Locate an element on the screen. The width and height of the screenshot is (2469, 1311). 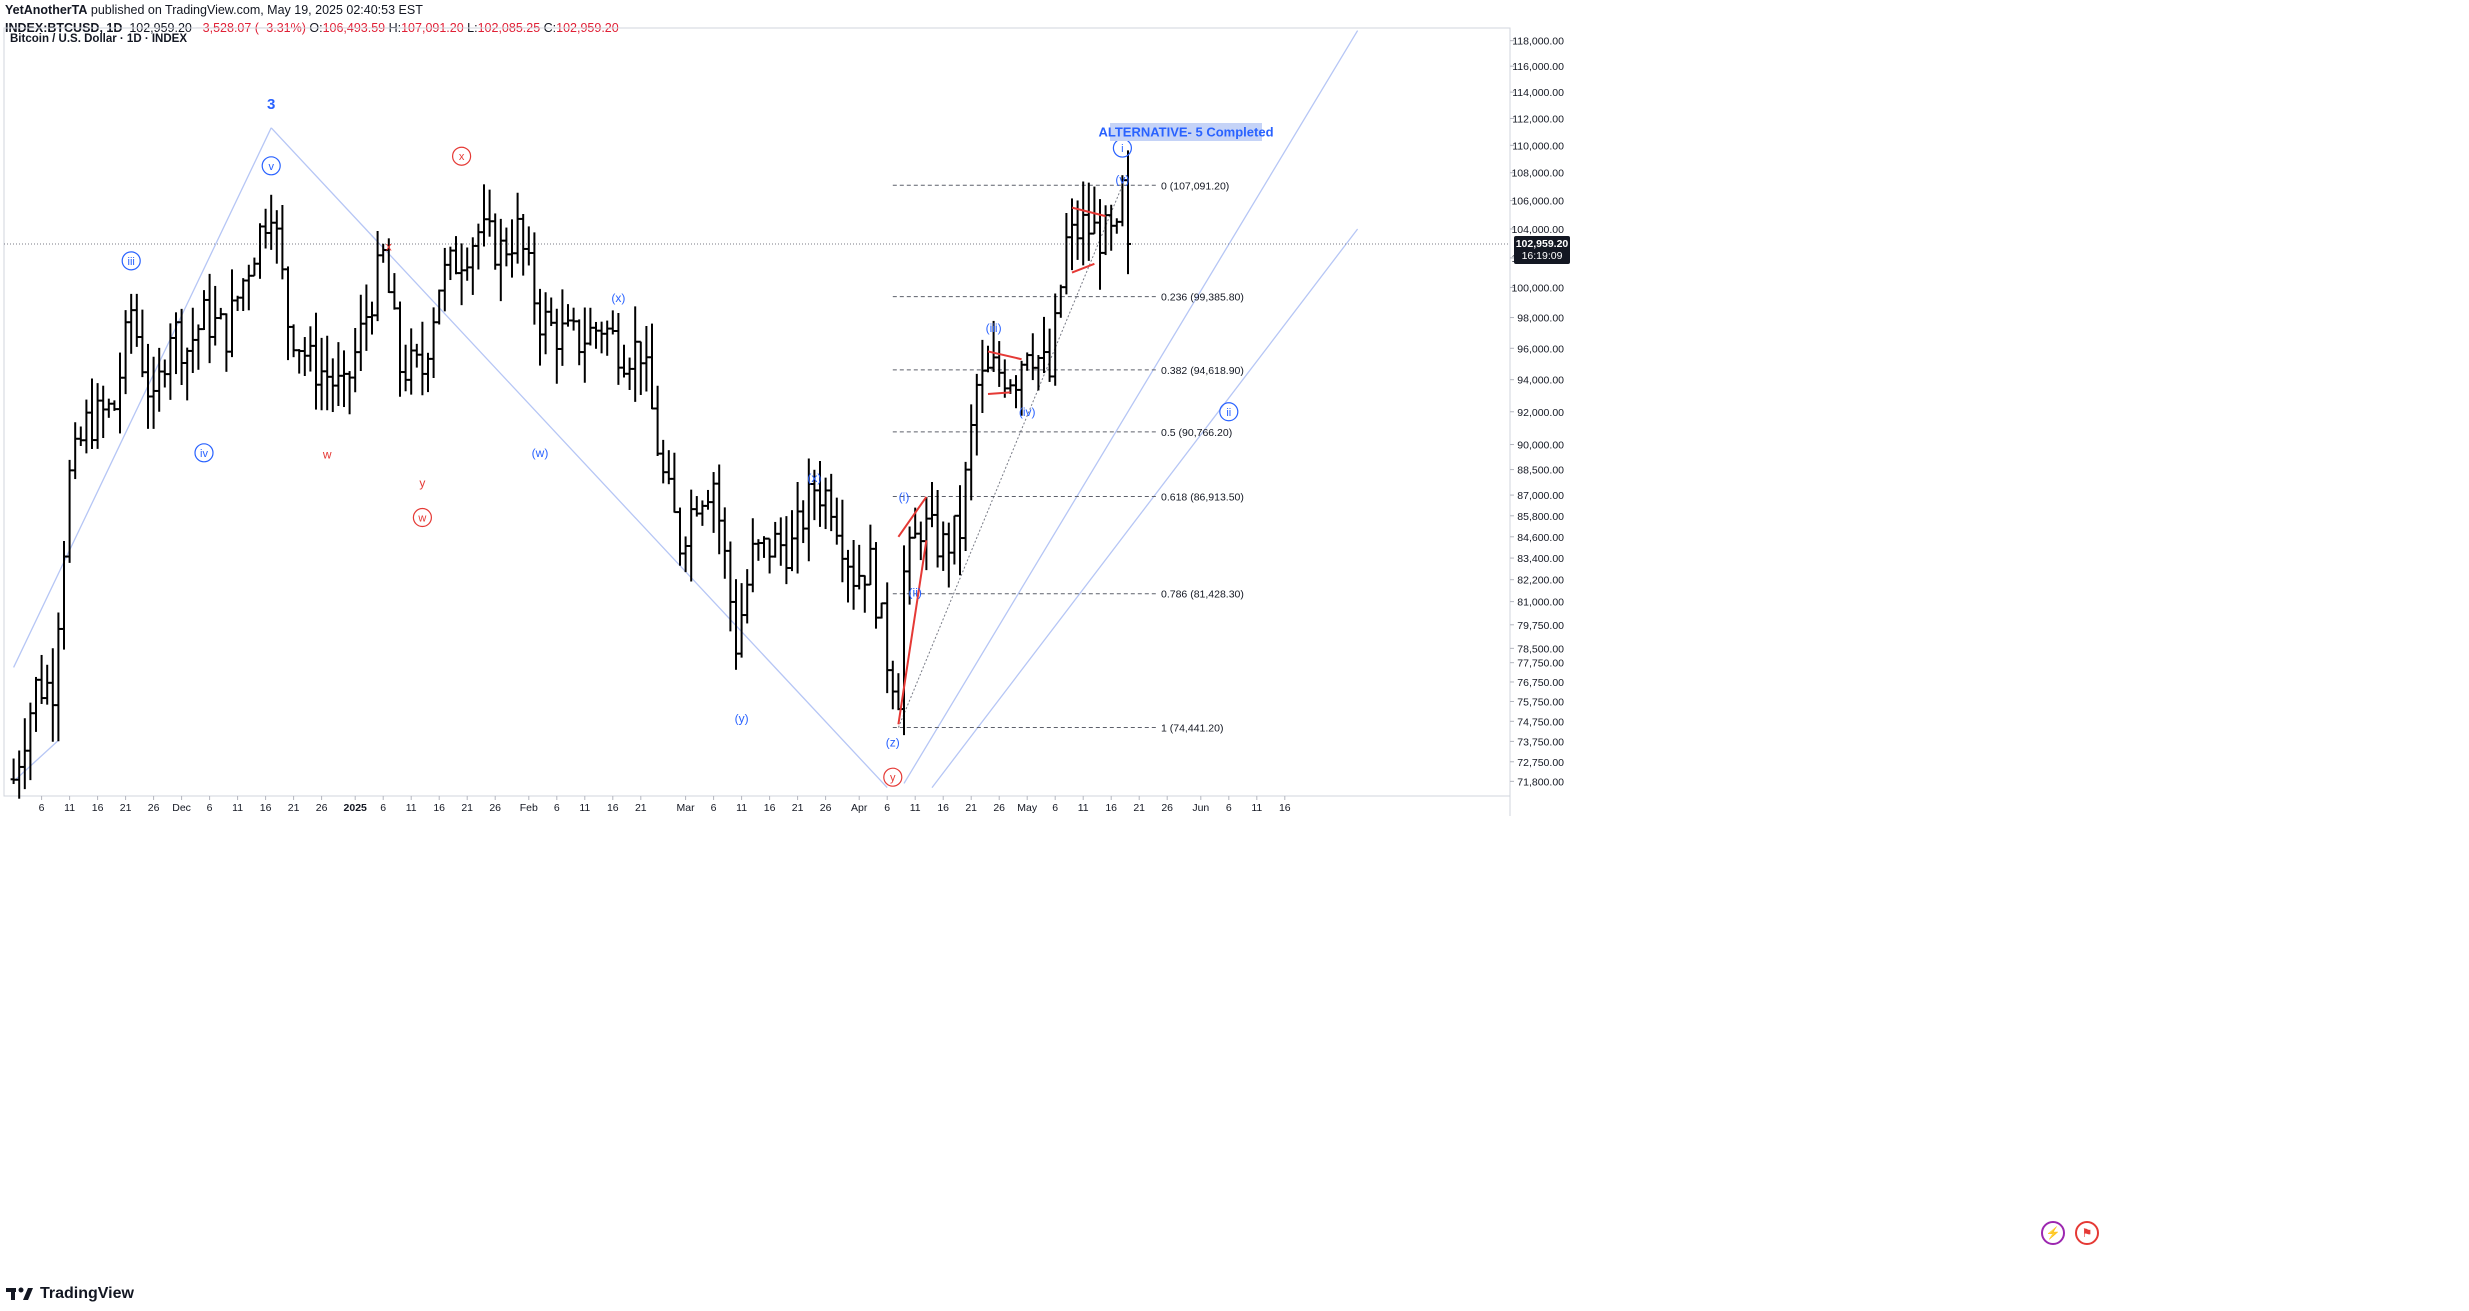
wave-text: 3 is located at coordinates (271, 104).